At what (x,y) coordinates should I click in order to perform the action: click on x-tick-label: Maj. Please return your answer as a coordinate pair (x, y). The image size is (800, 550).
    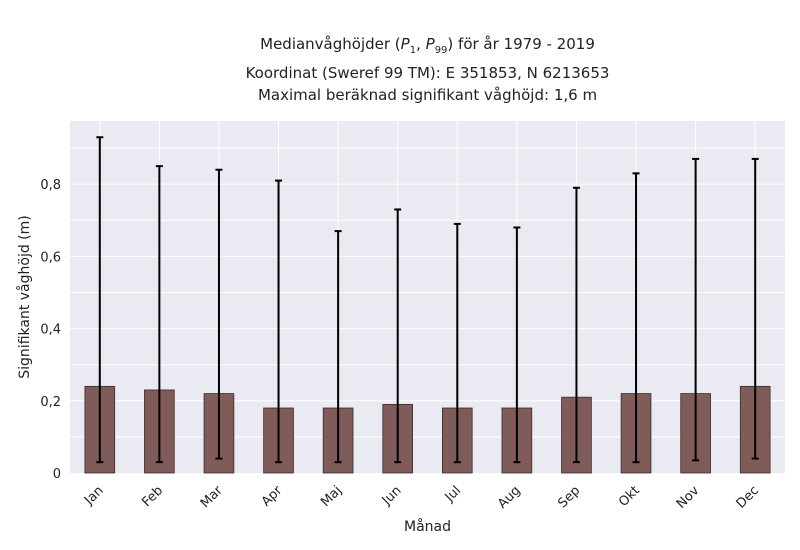
    Looking at the image, I should click on (331, 496).